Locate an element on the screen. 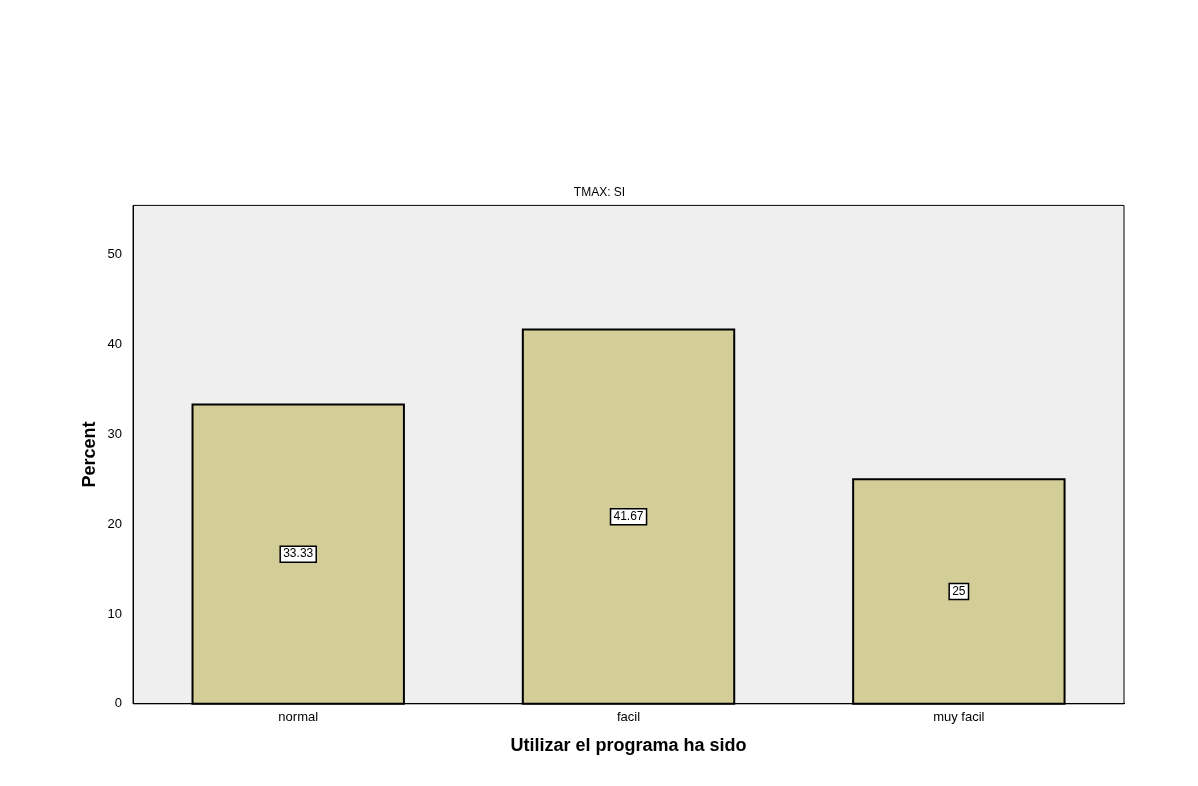 The width and height of the screenshot is (1198, 786). y-tick-label: 40 is located at coordinates (115, 344).